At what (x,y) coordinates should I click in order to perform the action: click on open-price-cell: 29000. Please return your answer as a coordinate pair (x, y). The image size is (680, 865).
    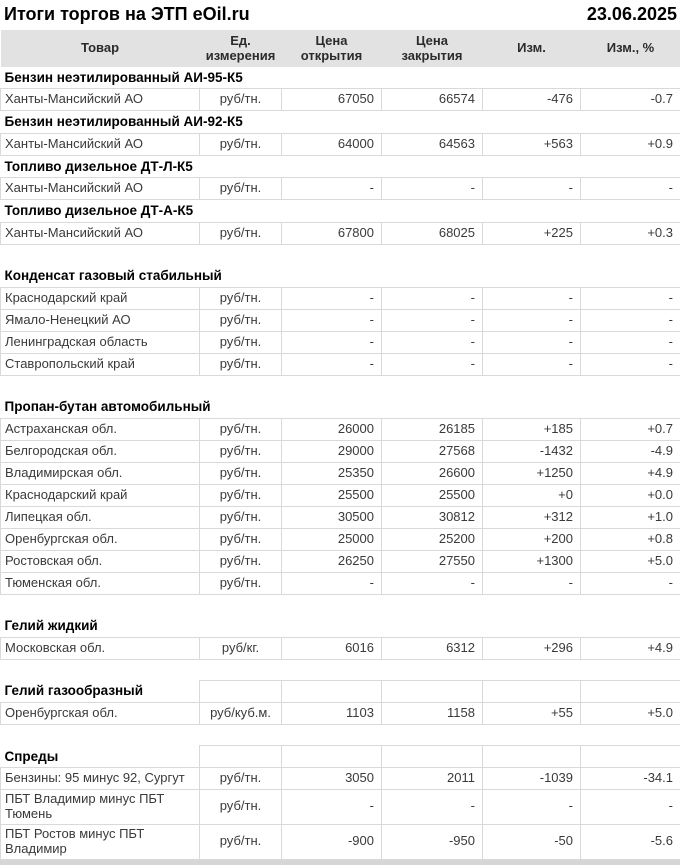
    Looking at the image, I should click on (332, 451).